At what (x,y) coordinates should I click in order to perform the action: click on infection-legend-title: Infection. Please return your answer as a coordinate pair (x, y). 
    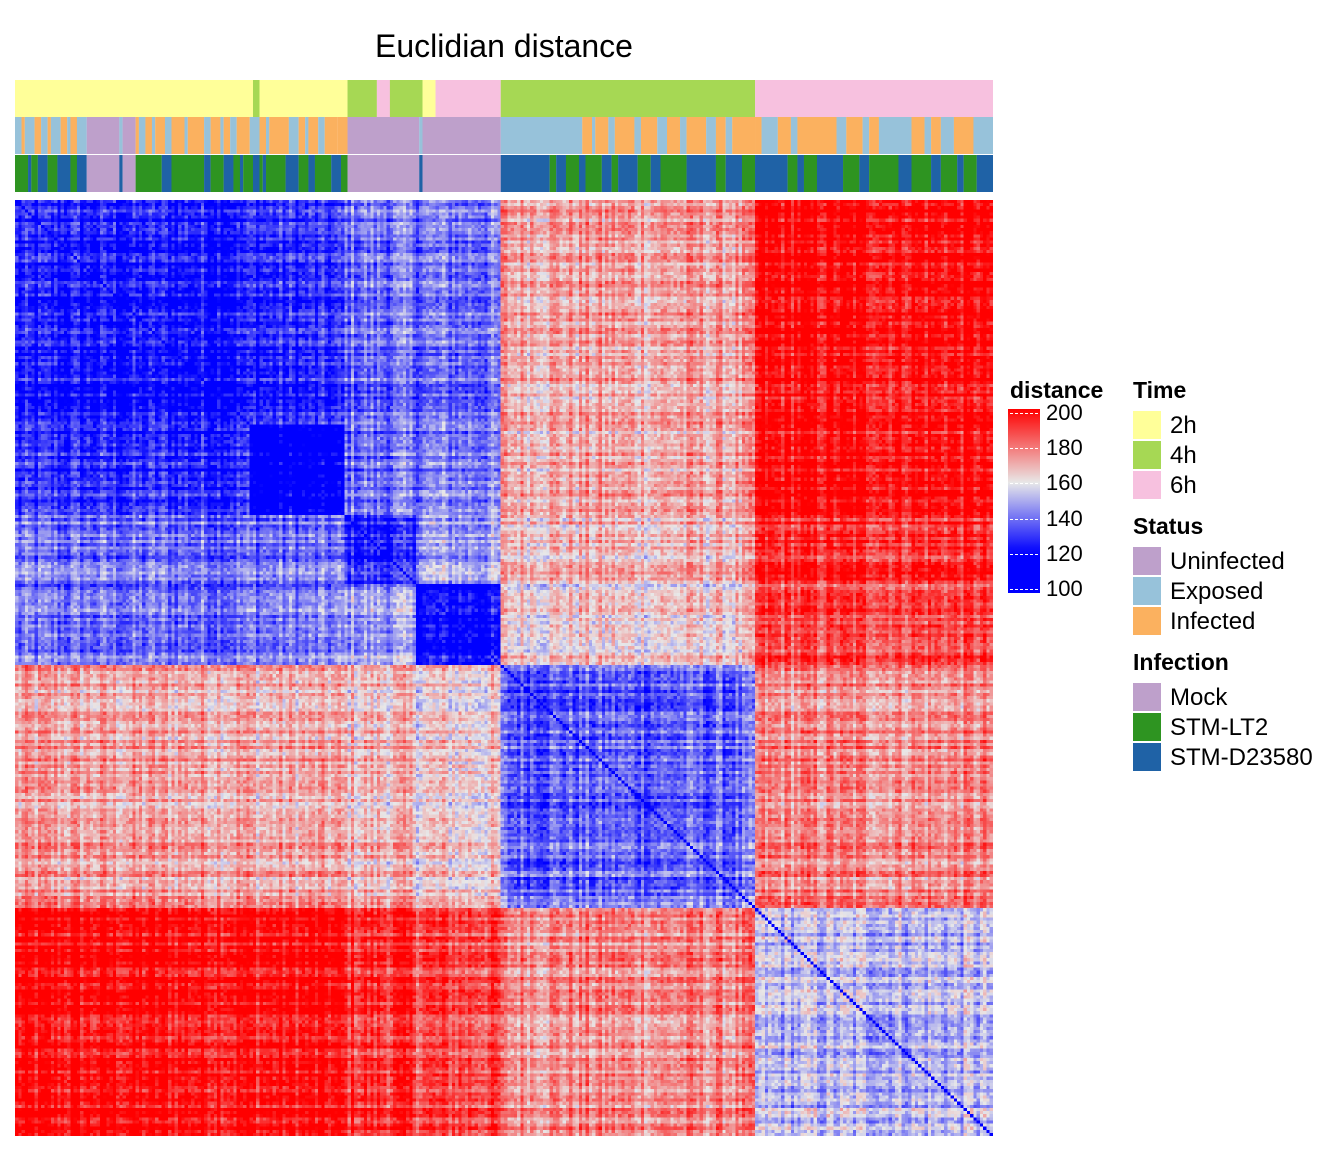
    Looking at the image, I should click on (1181, 662).